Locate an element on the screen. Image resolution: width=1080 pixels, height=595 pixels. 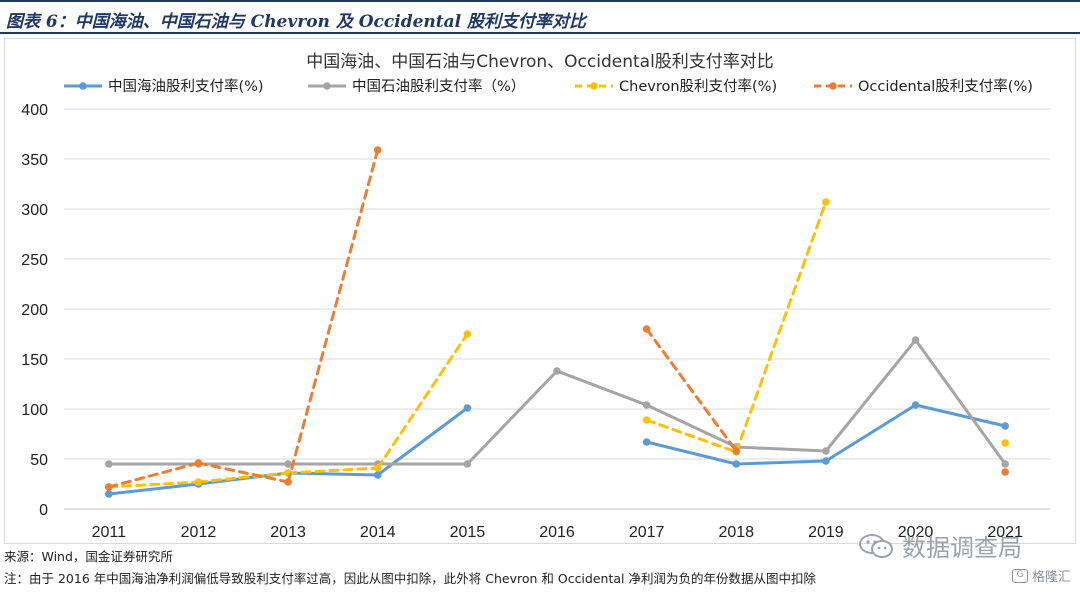
legend-item: Chevron股利支付率(%) is located at coordinates (676, 86).